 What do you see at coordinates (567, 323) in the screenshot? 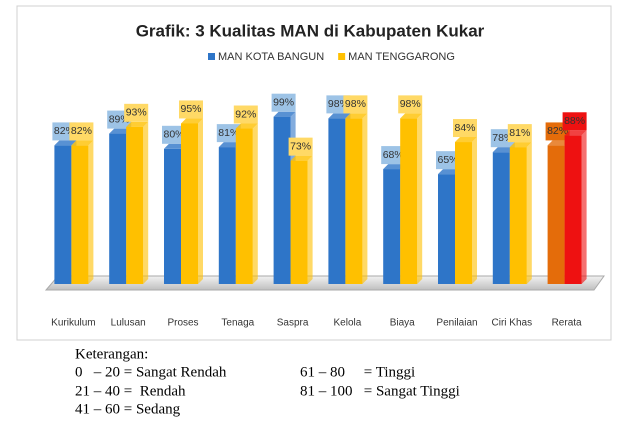
I see `x-tick-label: Rerata` at bounding box center [567, 323].